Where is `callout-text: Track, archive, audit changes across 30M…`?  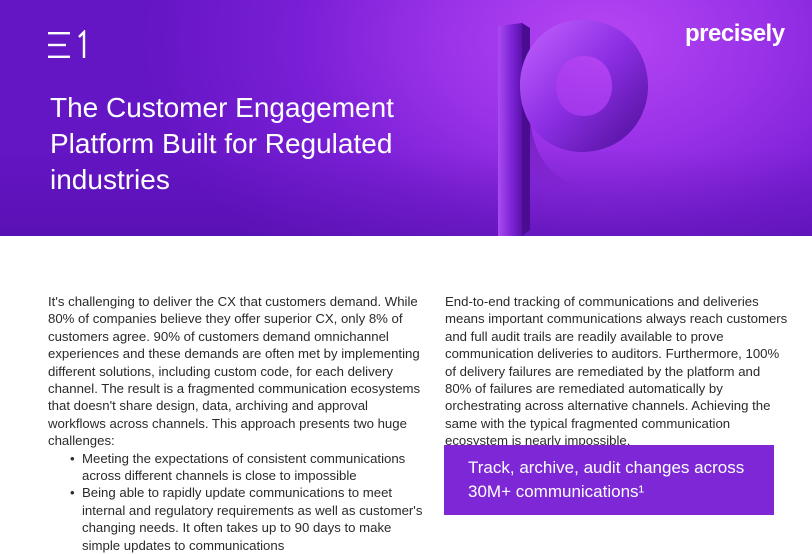 callout-text: Track, archive, audit changes across 30M… is located at coordinates (606, 479).